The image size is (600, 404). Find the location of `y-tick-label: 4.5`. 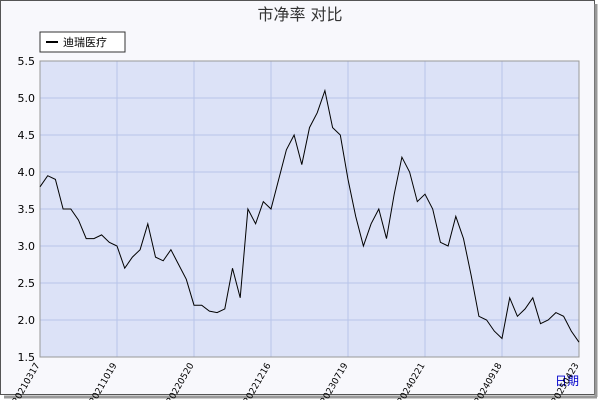

y-tick-label: 4.5 is located at coordinates (27, 135).